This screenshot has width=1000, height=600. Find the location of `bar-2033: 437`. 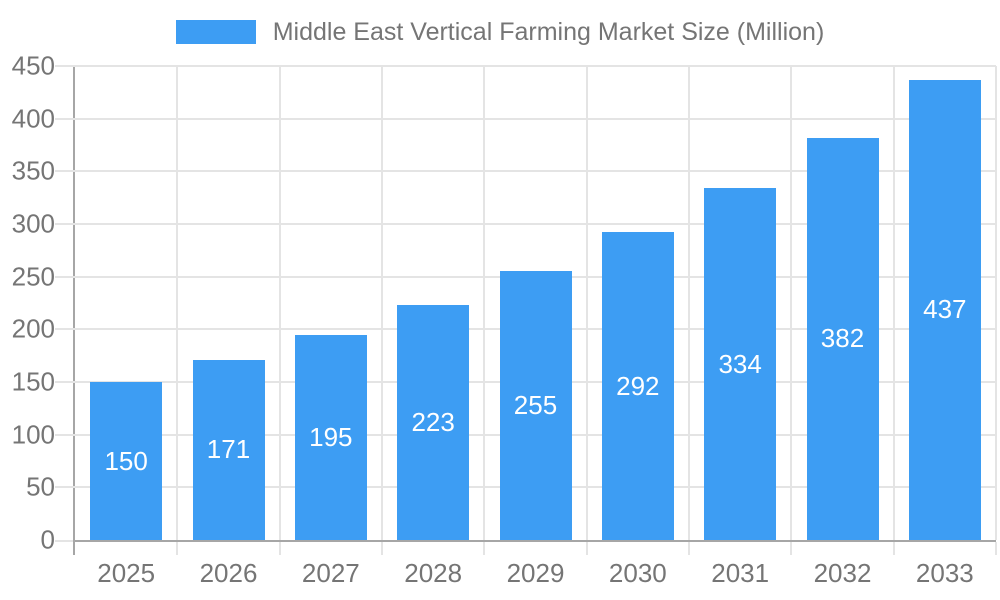

bar-2033: 437 is located at coordinates (944, 309).